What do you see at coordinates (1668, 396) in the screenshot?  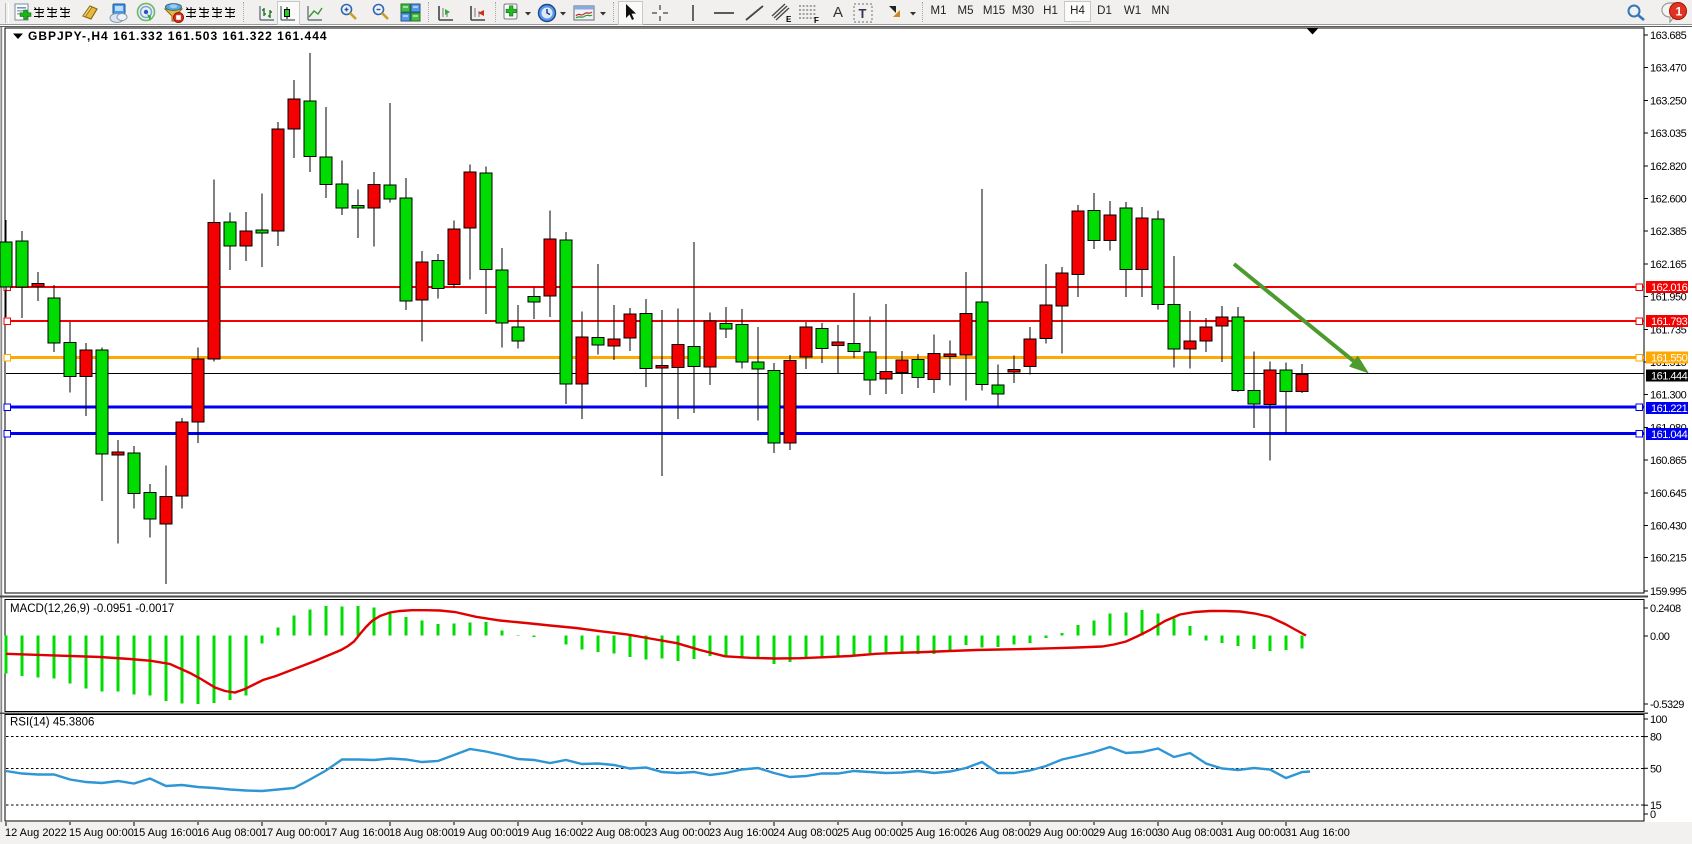 I see `svg-text: 161.300` at bounding box center [1668, 396].